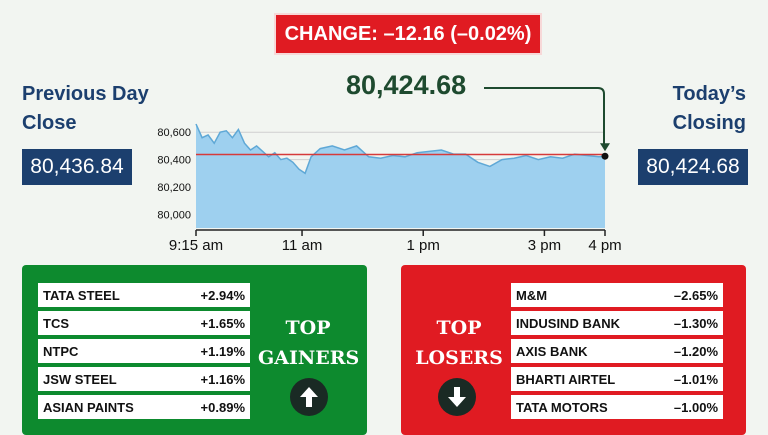 This screenshot has height=435, width=768. I want to click on loser-stock-name: INDUSIND BANK, so click(568, 323).